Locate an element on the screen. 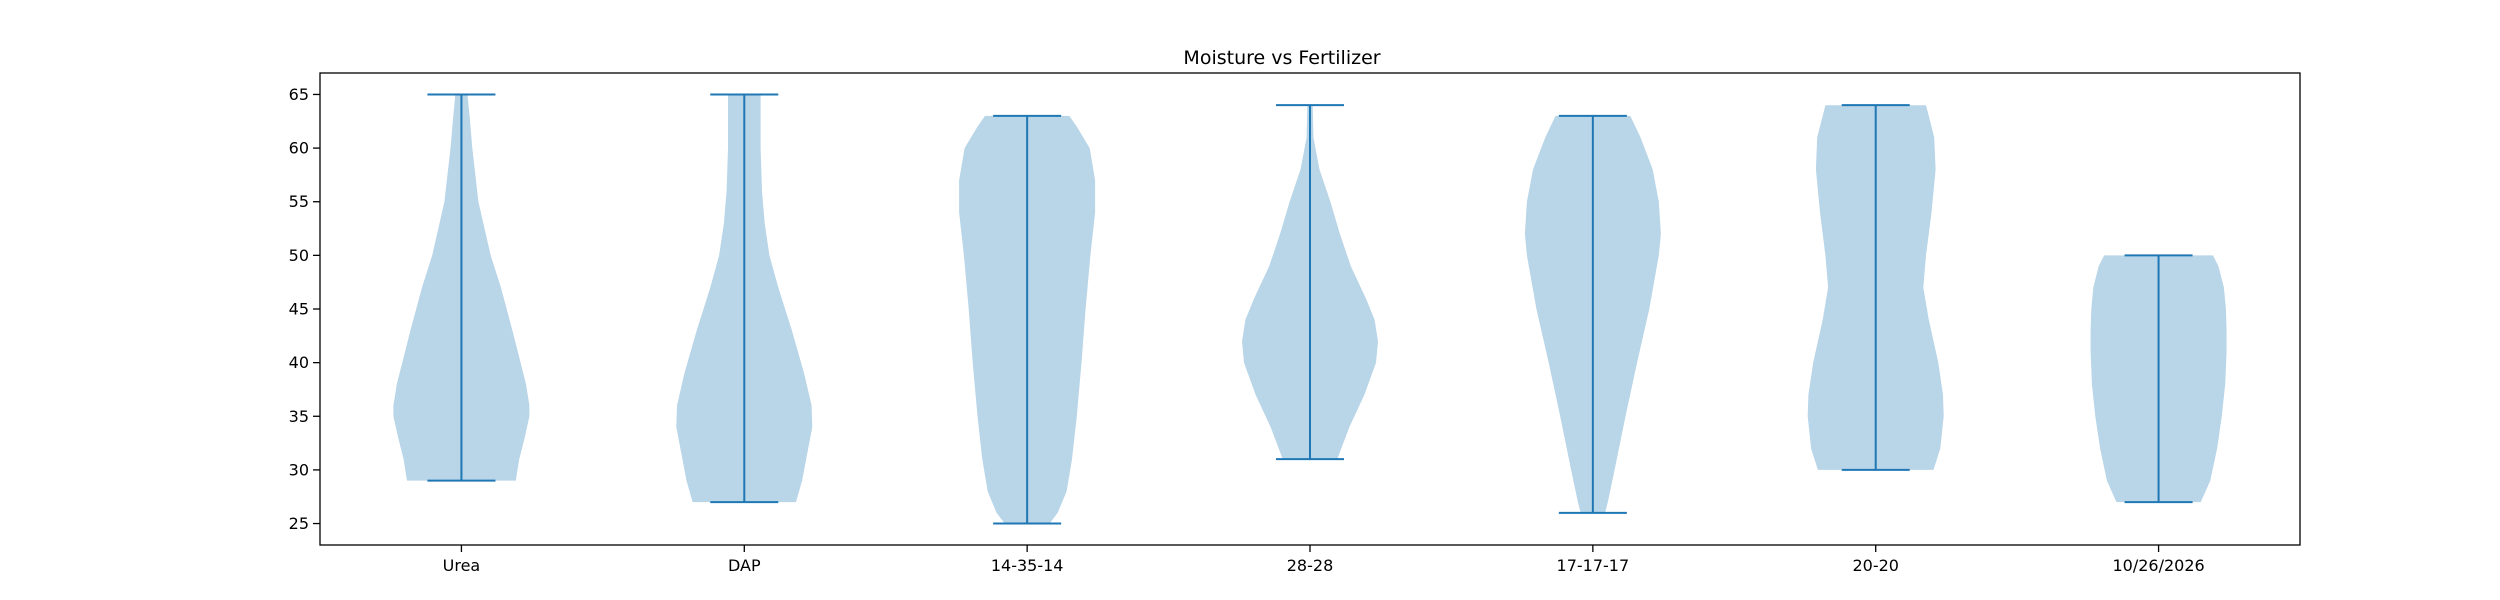 The image size is (2500, 600). y-tick-label: 35 is located at coordinates (299, 416).